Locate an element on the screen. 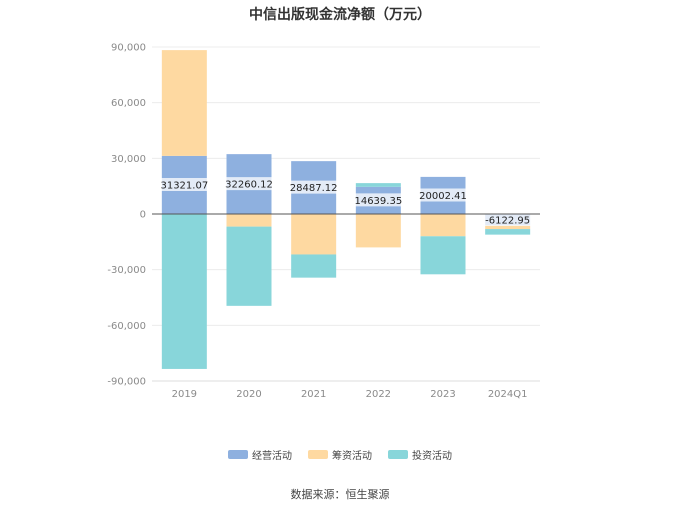 This screenshot has height=509, width=680. y-tick-label: -30,000 is located at coordinates (126, 270).